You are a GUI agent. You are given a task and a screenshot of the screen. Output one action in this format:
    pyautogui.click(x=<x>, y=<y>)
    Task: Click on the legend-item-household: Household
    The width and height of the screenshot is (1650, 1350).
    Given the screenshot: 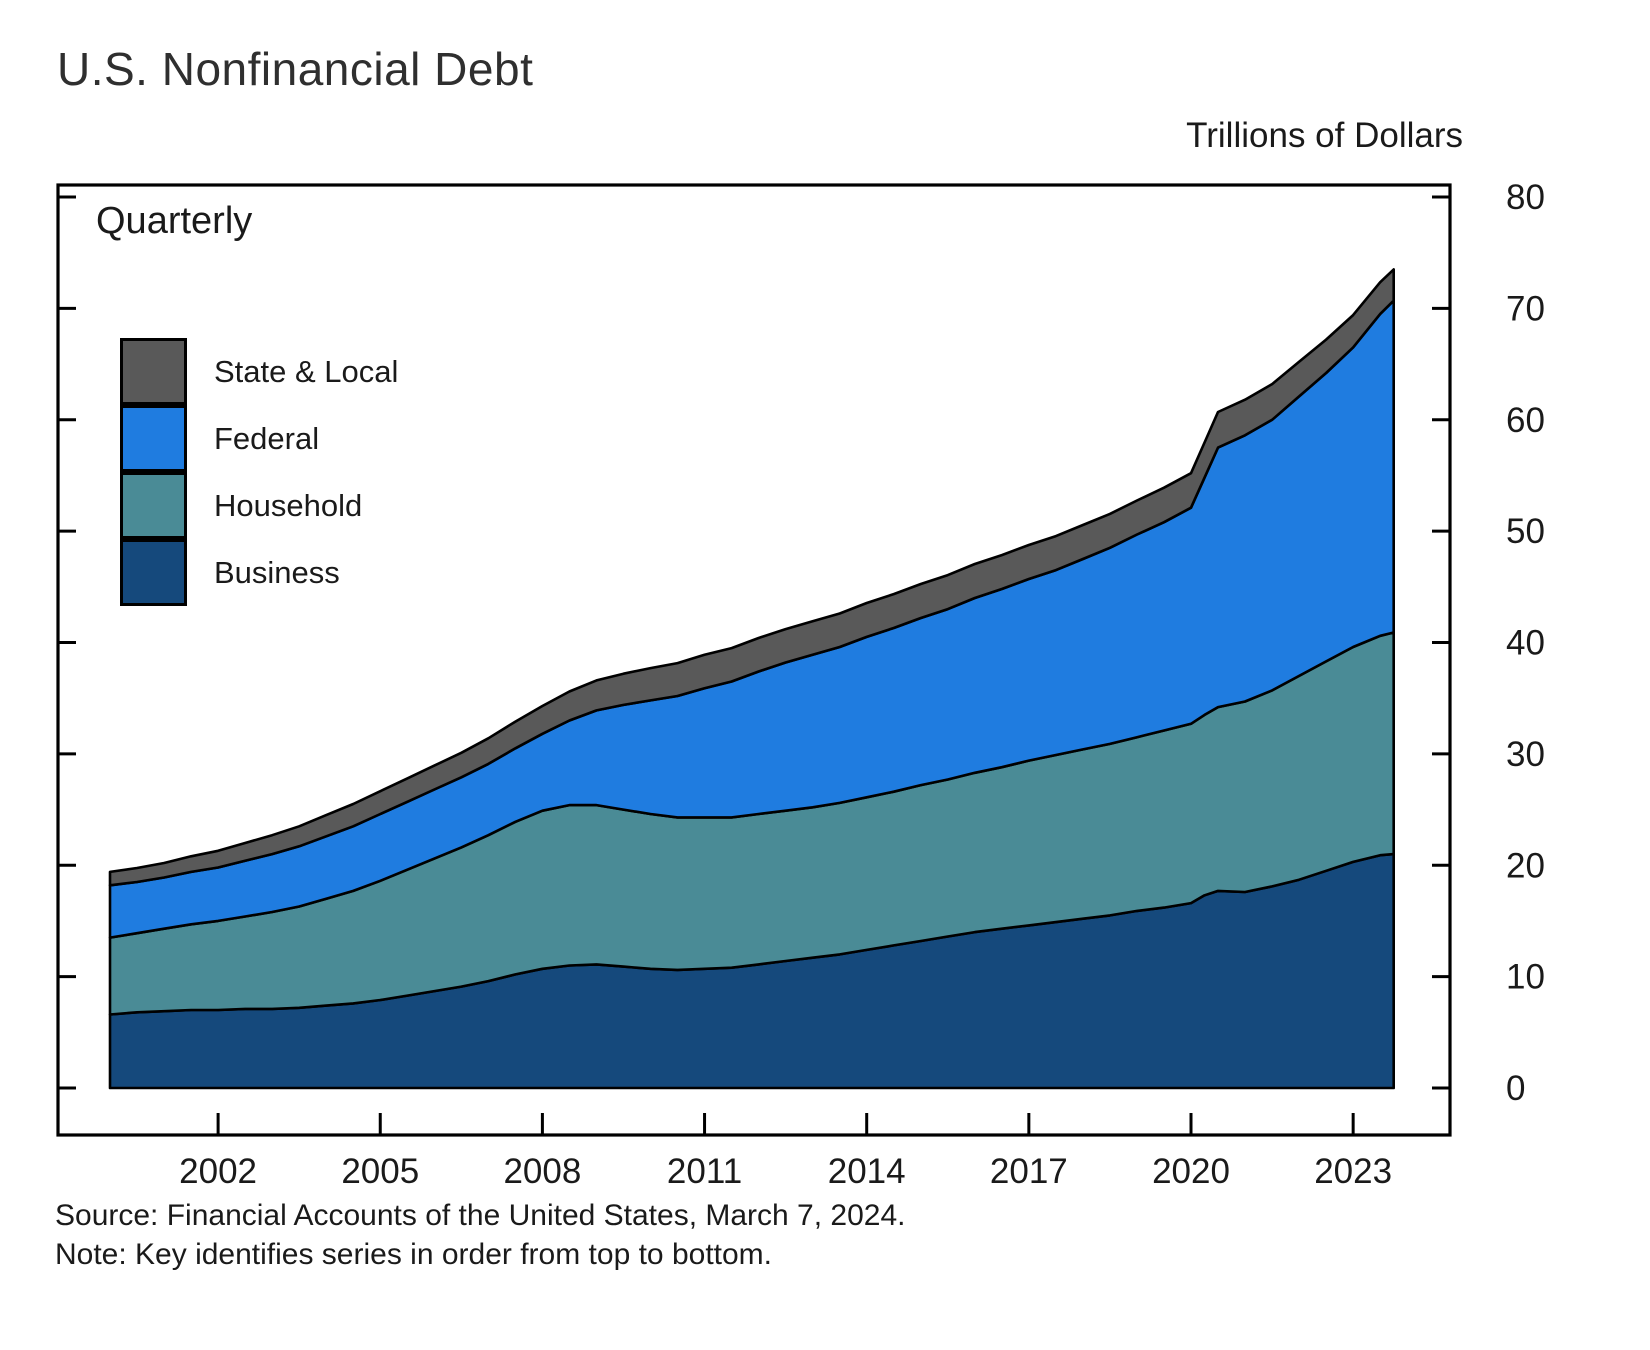 What is the action you would take?
    pyautogui.click(x=259, y=505)
    